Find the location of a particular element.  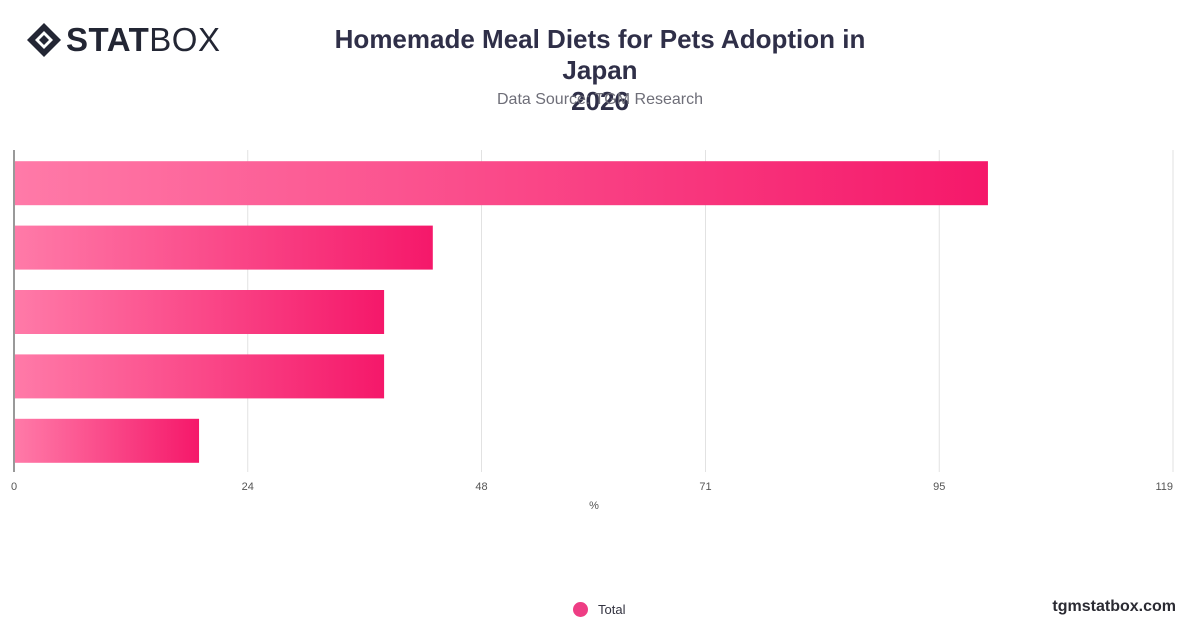

x-tick-label: 119 is located at coordinates (1164, 487).